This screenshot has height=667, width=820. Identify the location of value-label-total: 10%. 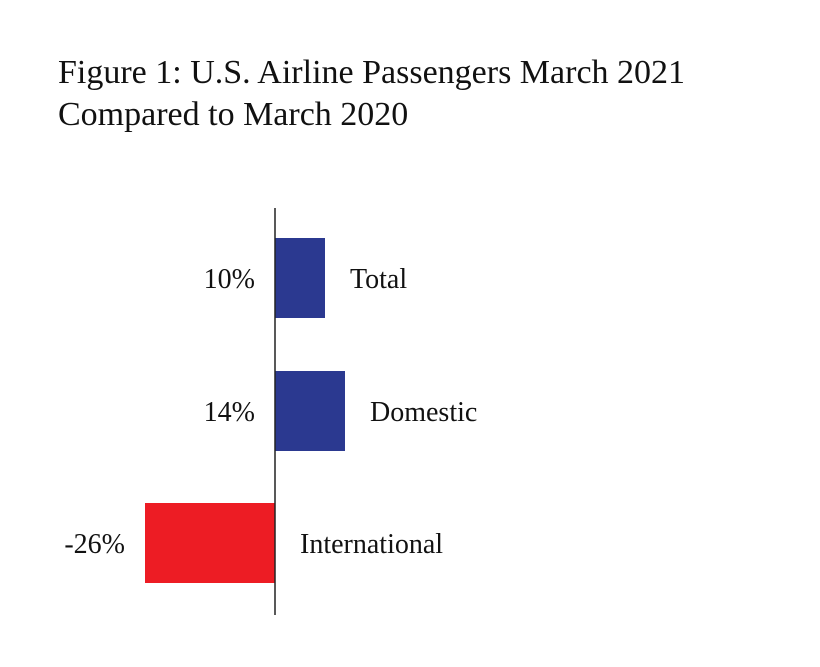
(229, 279).